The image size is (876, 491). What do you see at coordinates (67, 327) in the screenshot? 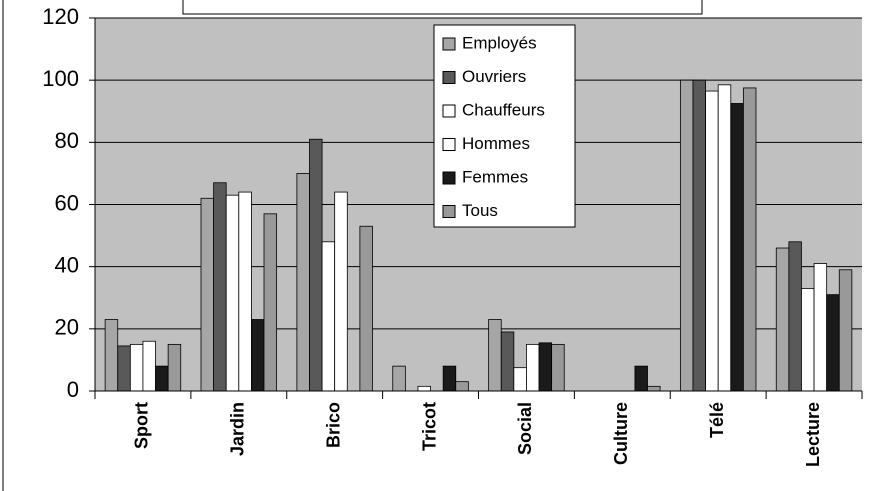
I see `y-tick-label: 20` at bounding box center [67, 327].